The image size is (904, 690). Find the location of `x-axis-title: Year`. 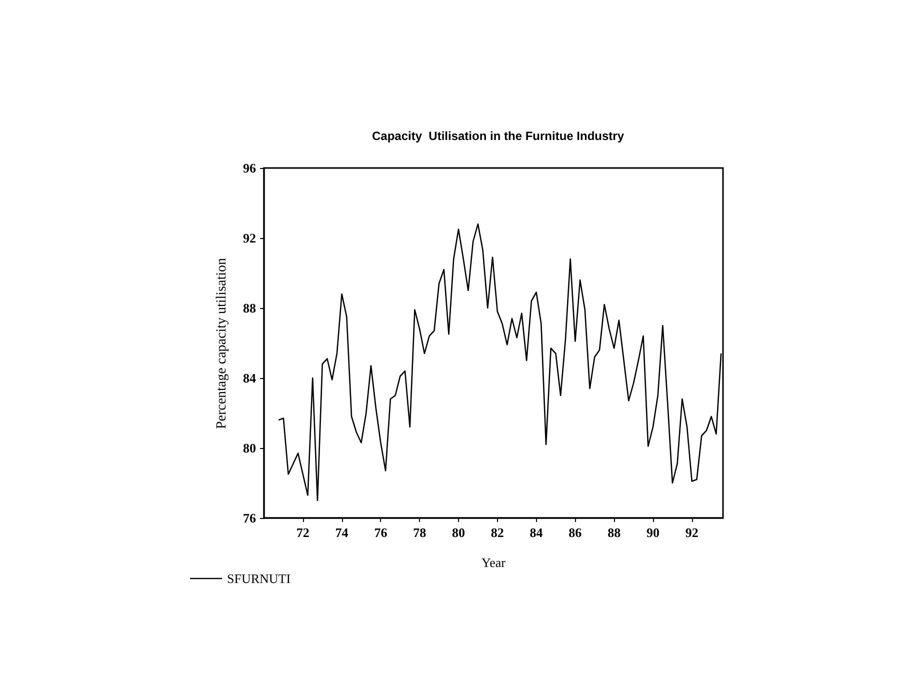

x-axis-title: Year is located at coordinates (494, 562).